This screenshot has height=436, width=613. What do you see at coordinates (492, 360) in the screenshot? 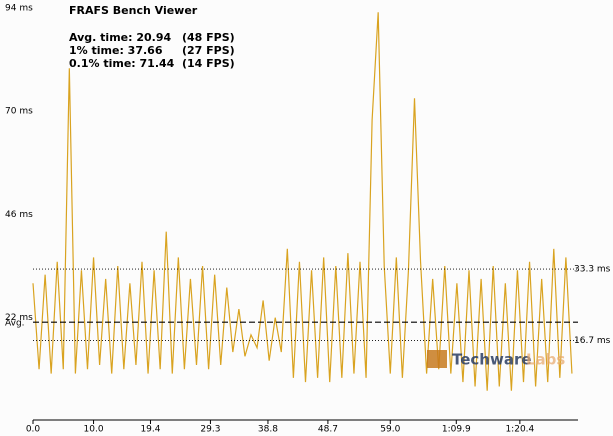
I see `watermark-name: Techware` at bounding box center [492, 360].